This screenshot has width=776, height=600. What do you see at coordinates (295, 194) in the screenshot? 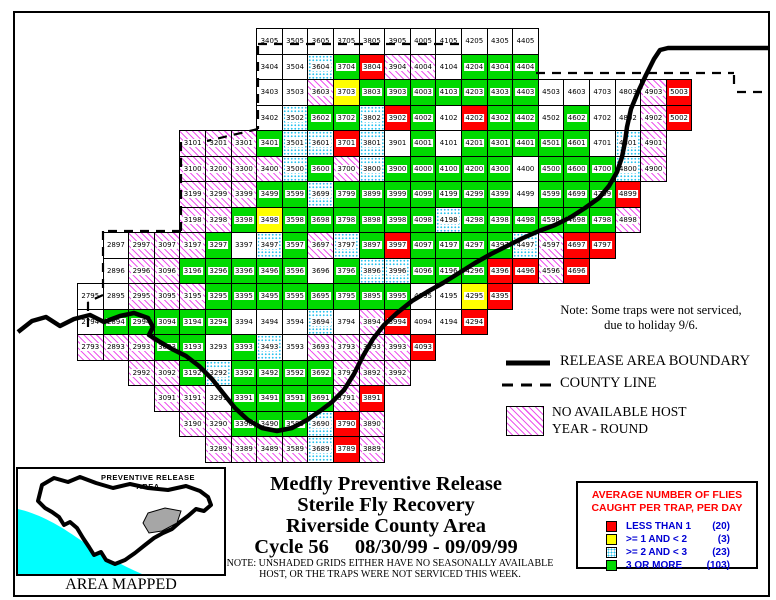
I see `grid-cell-label: 3599` at bounding box center [295, 194].